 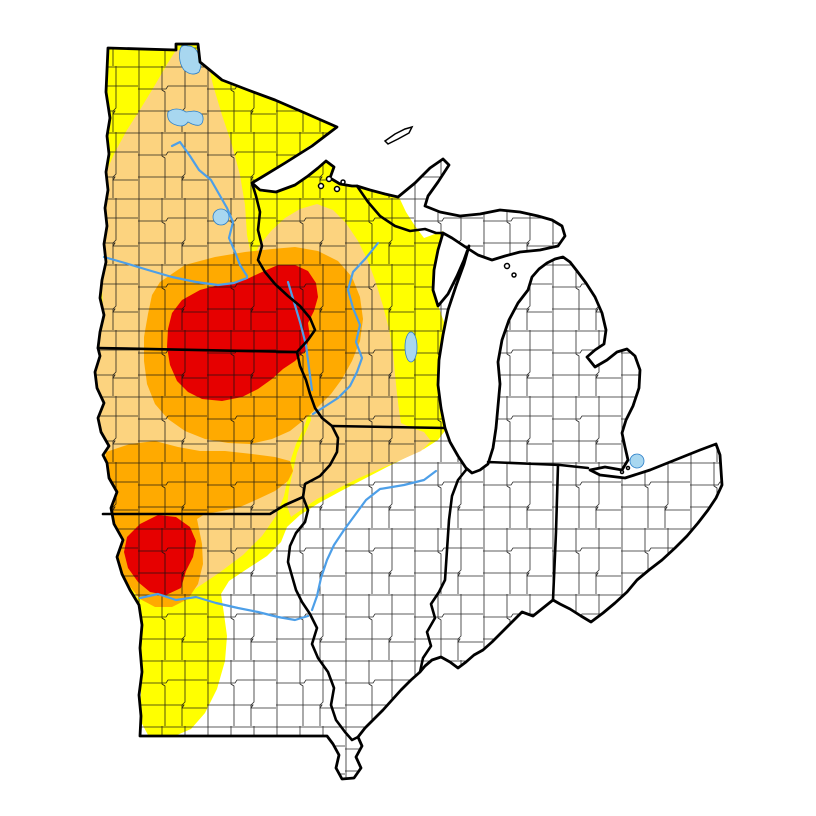 I want to click on missouri-river, so click(x=224, y=607).